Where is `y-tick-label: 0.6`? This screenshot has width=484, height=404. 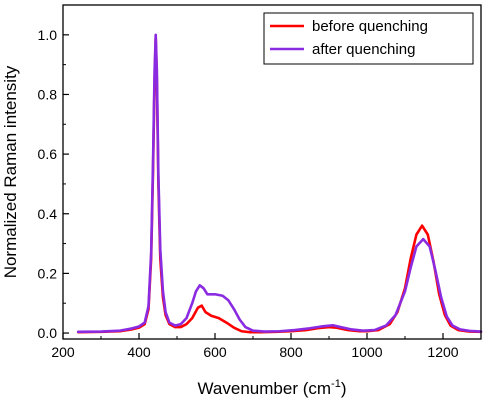
y-tick-label: 0.6 is located at coordinates (48, 154).